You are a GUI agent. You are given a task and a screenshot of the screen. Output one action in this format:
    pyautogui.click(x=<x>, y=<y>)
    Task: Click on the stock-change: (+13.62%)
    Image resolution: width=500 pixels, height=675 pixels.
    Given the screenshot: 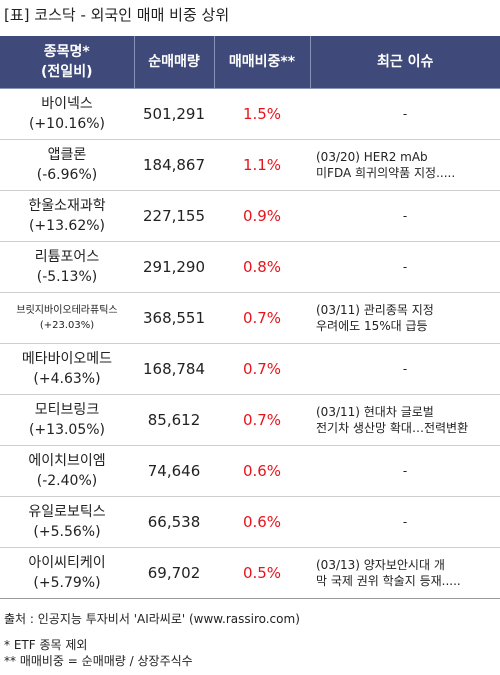 What is the action you would take?
    pyautogui.click(x=67, y=226)
    